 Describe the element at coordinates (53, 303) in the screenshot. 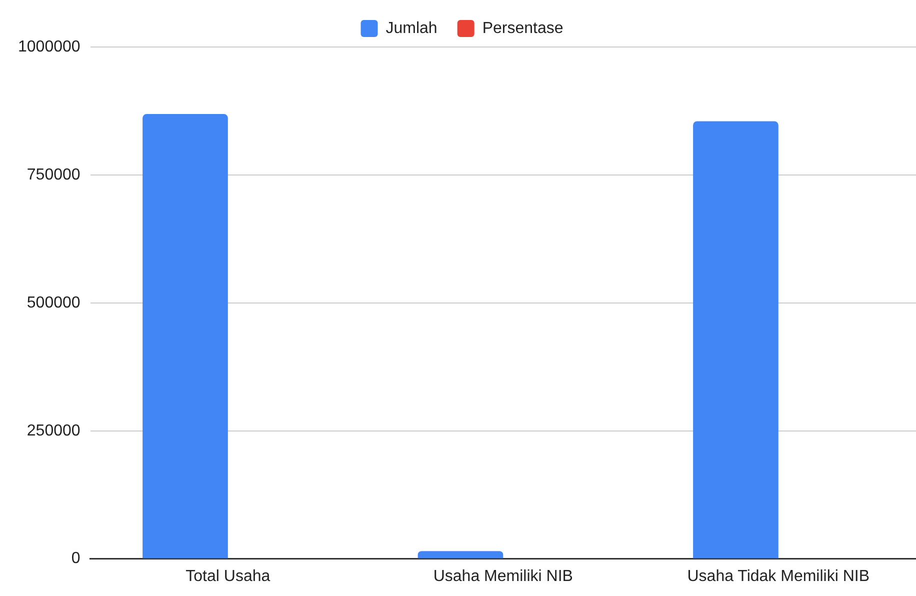

I see `y-tick-label: 500000` at that location.